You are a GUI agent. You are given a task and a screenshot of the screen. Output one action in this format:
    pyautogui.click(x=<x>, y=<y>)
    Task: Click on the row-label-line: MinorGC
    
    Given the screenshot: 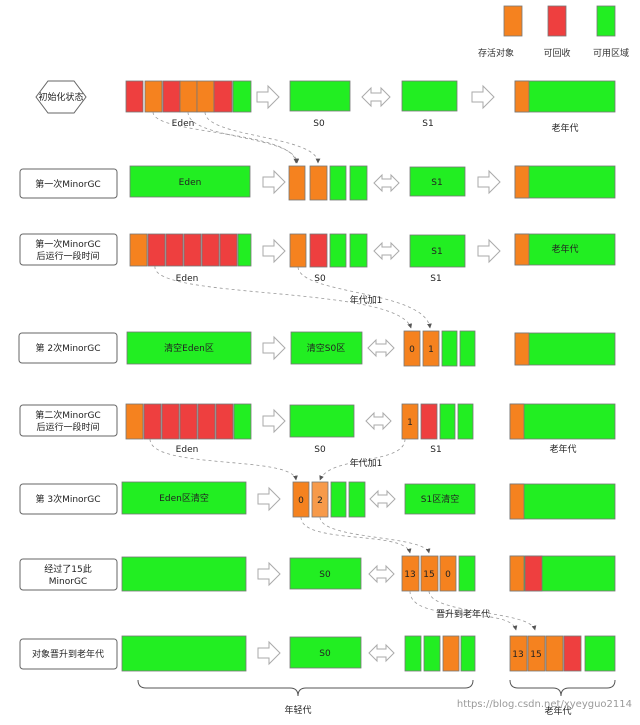 What is the action you would take?
    pyautogui.click(x=68, y=582)
    